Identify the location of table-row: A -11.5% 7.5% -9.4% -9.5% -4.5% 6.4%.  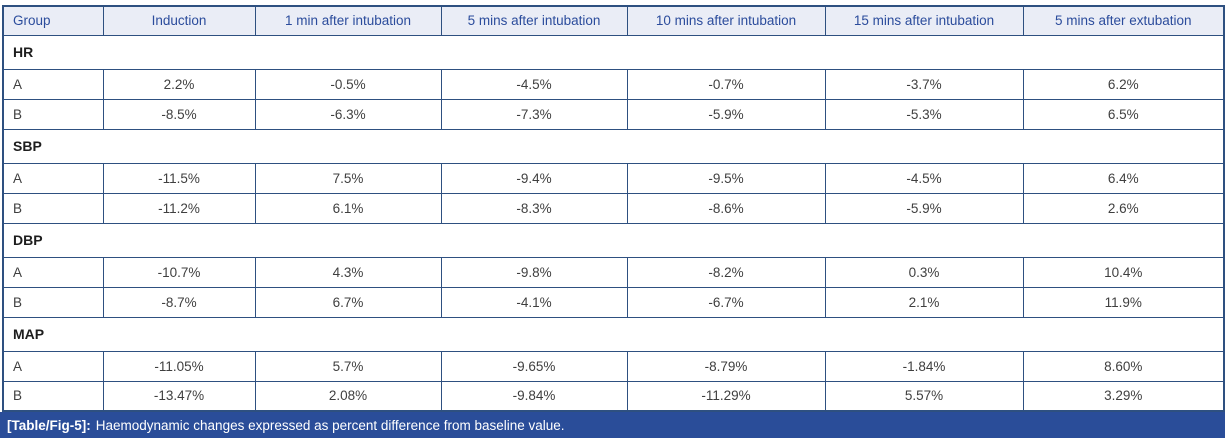
(613, 178).